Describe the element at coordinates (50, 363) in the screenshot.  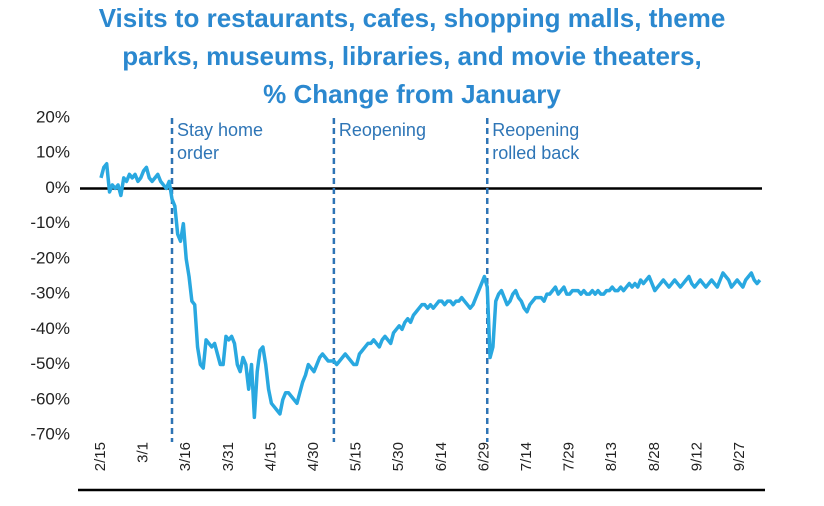
I see `y-tick-label: -50%` at that location.